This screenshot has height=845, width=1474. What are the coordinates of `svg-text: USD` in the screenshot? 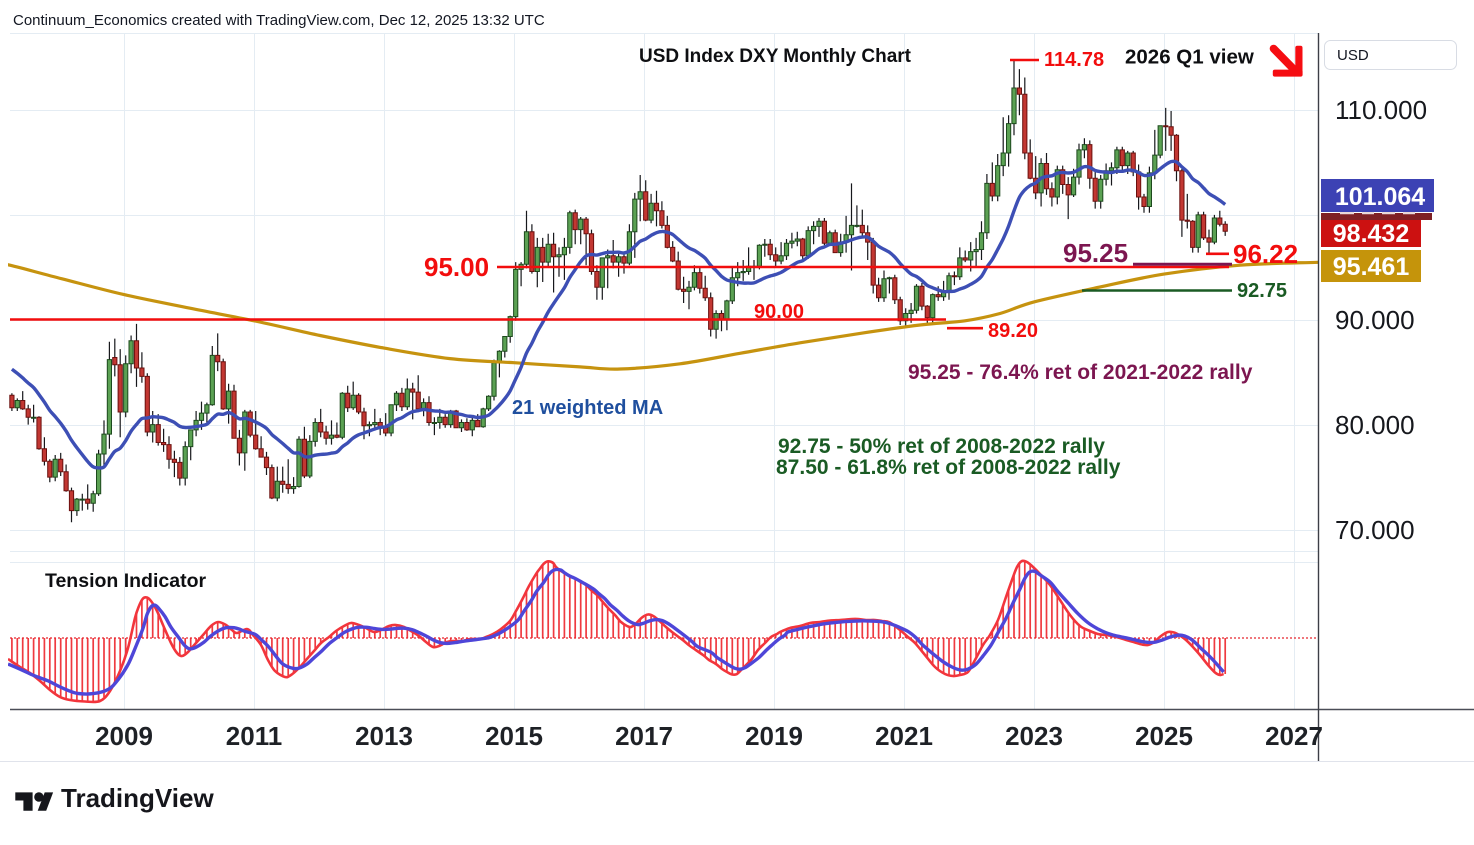 It's located at (1353, 55).